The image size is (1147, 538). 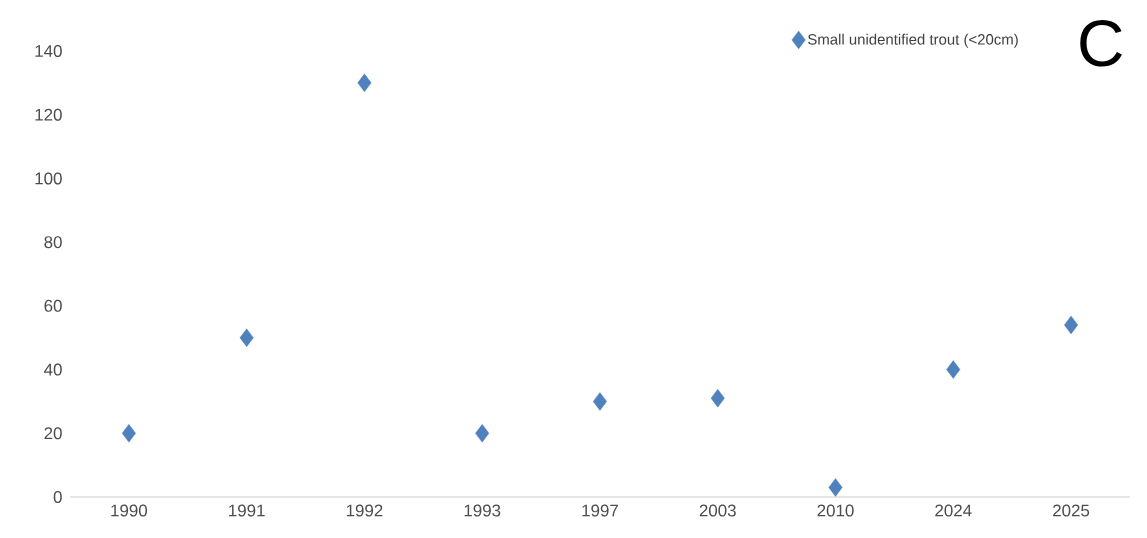 I want to click on legend-label: Small unidentified trout (<20cm), so click(x=913, y=40).